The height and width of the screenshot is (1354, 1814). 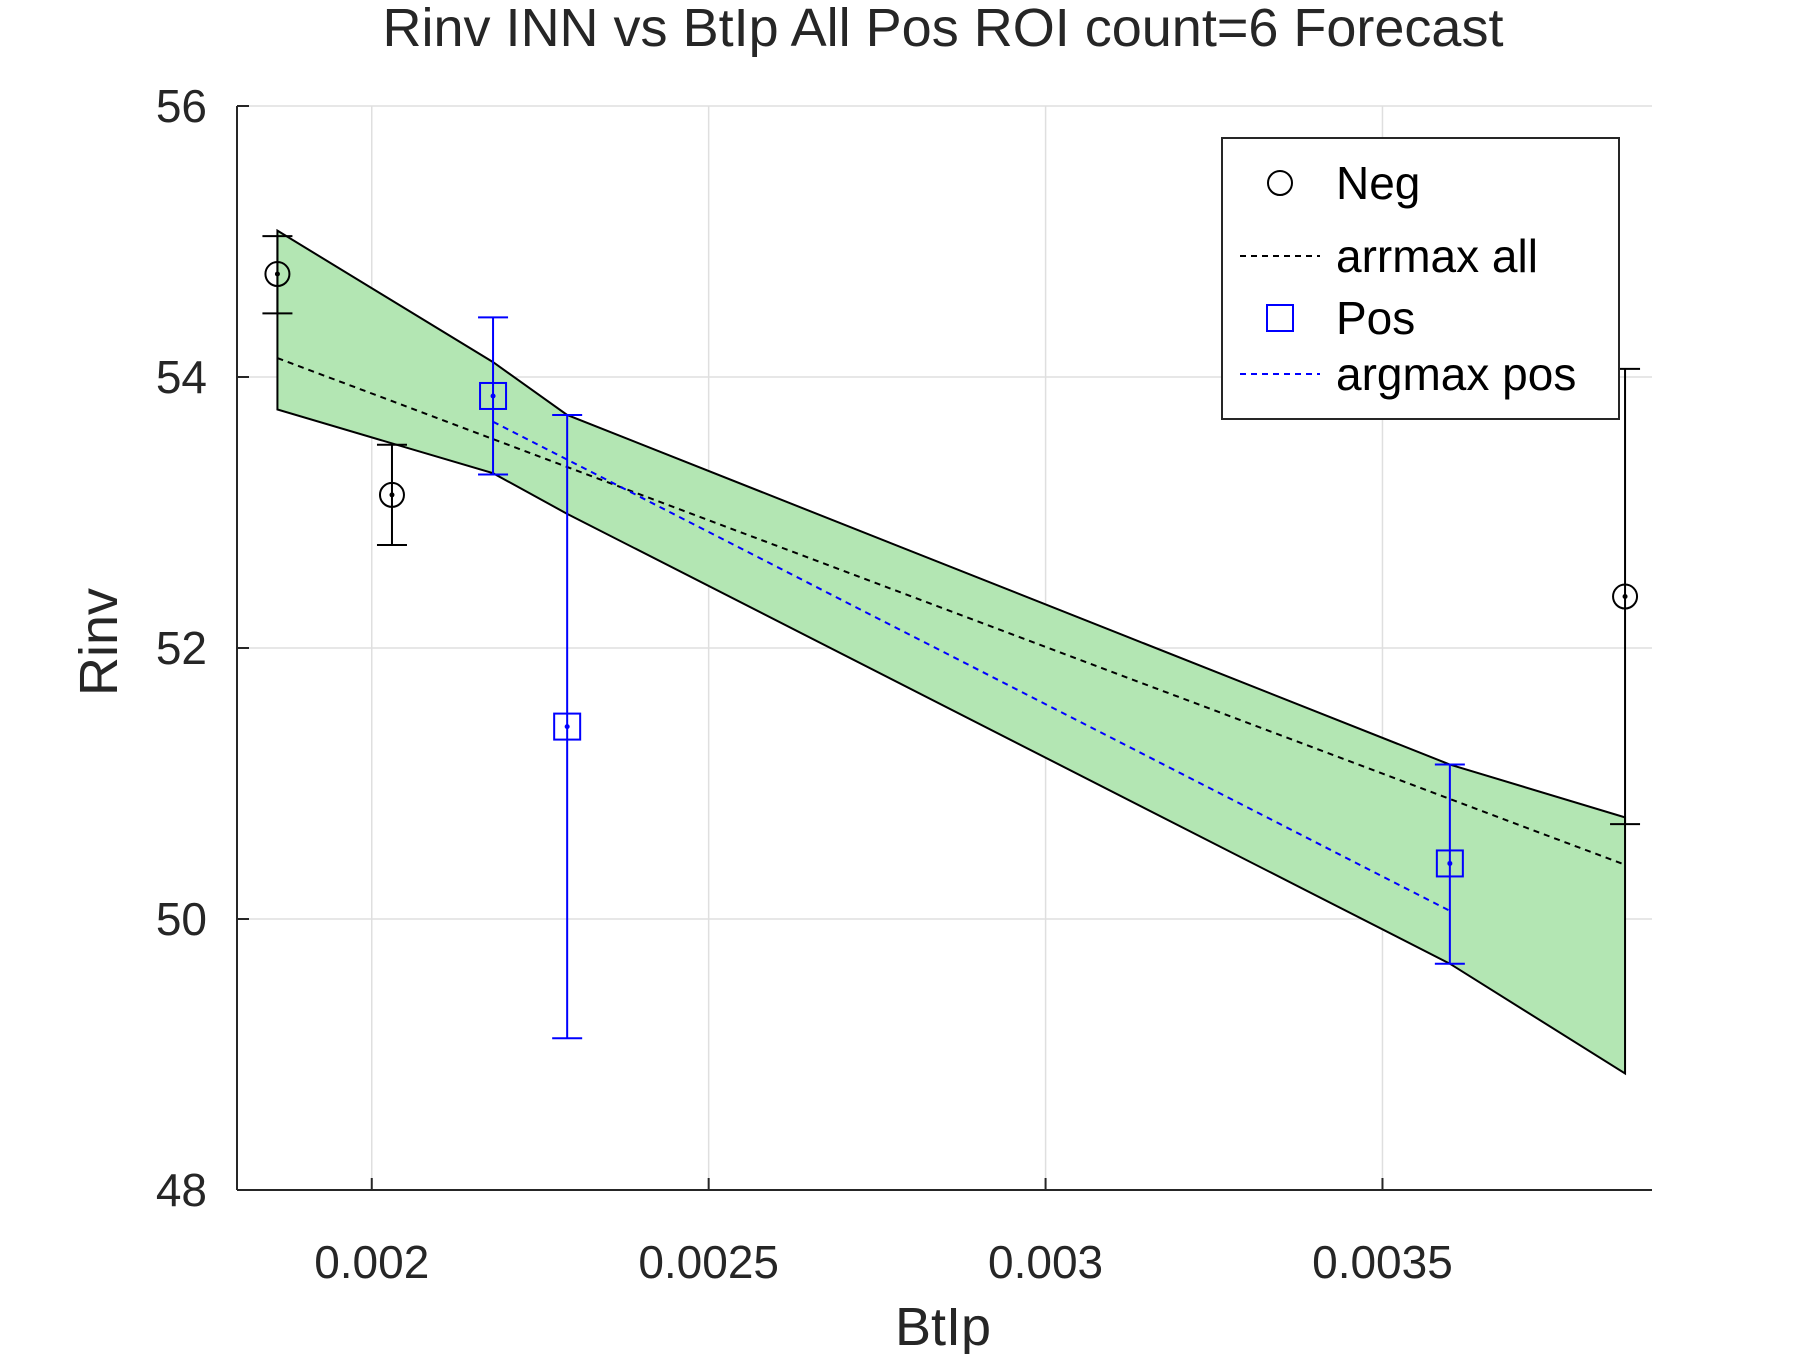 What do you see at coordinates (1045, 1262) in the screenshot?
I see `x-tick-label: 0.003` at bounding box center [1045, 1262].